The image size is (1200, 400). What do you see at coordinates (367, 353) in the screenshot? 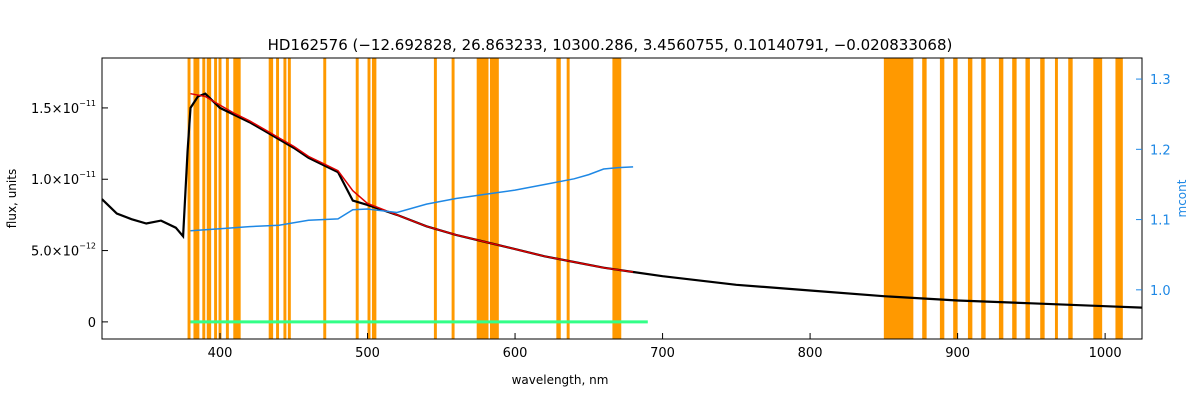
I see `x-tick-label: 500` at bounding box center [367, 353].